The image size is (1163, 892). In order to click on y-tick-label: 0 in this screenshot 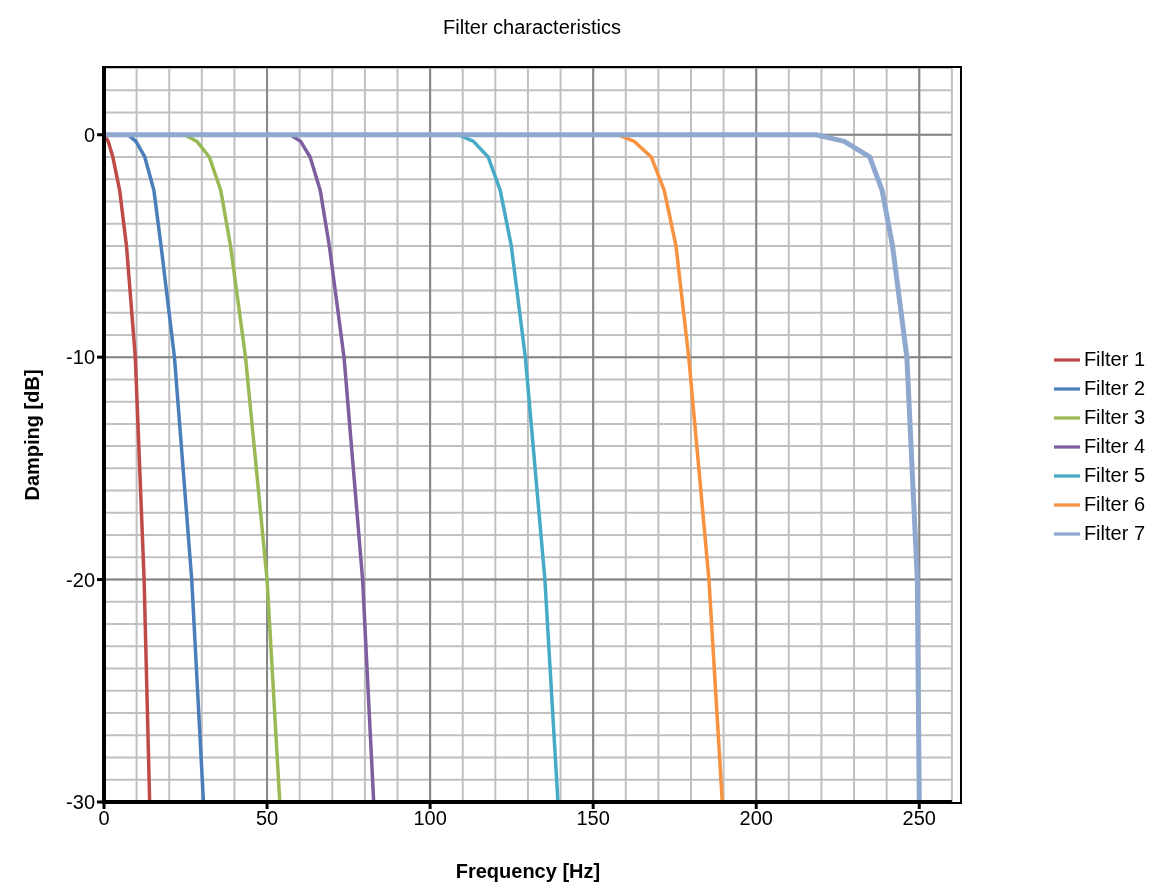, I will do `click(89, 134)`.